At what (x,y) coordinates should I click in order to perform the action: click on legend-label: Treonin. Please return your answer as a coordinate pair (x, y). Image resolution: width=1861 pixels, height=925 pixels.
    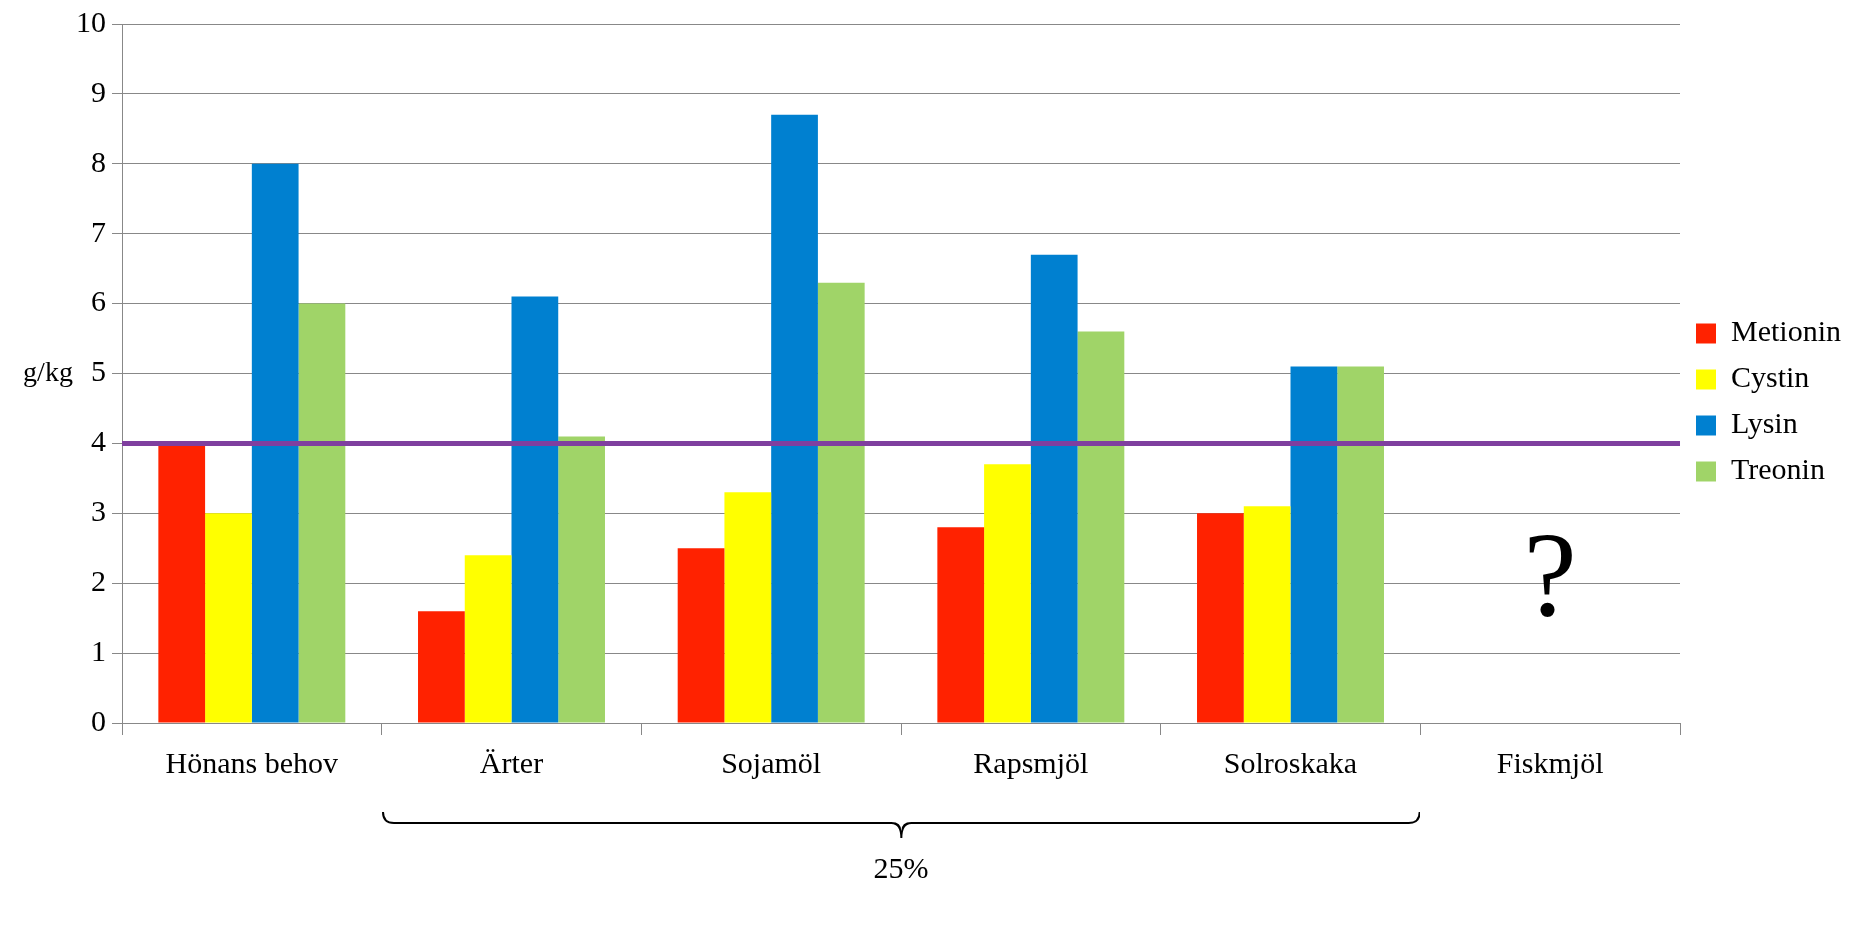
    Looking at the image, I should click on (1778, 469).